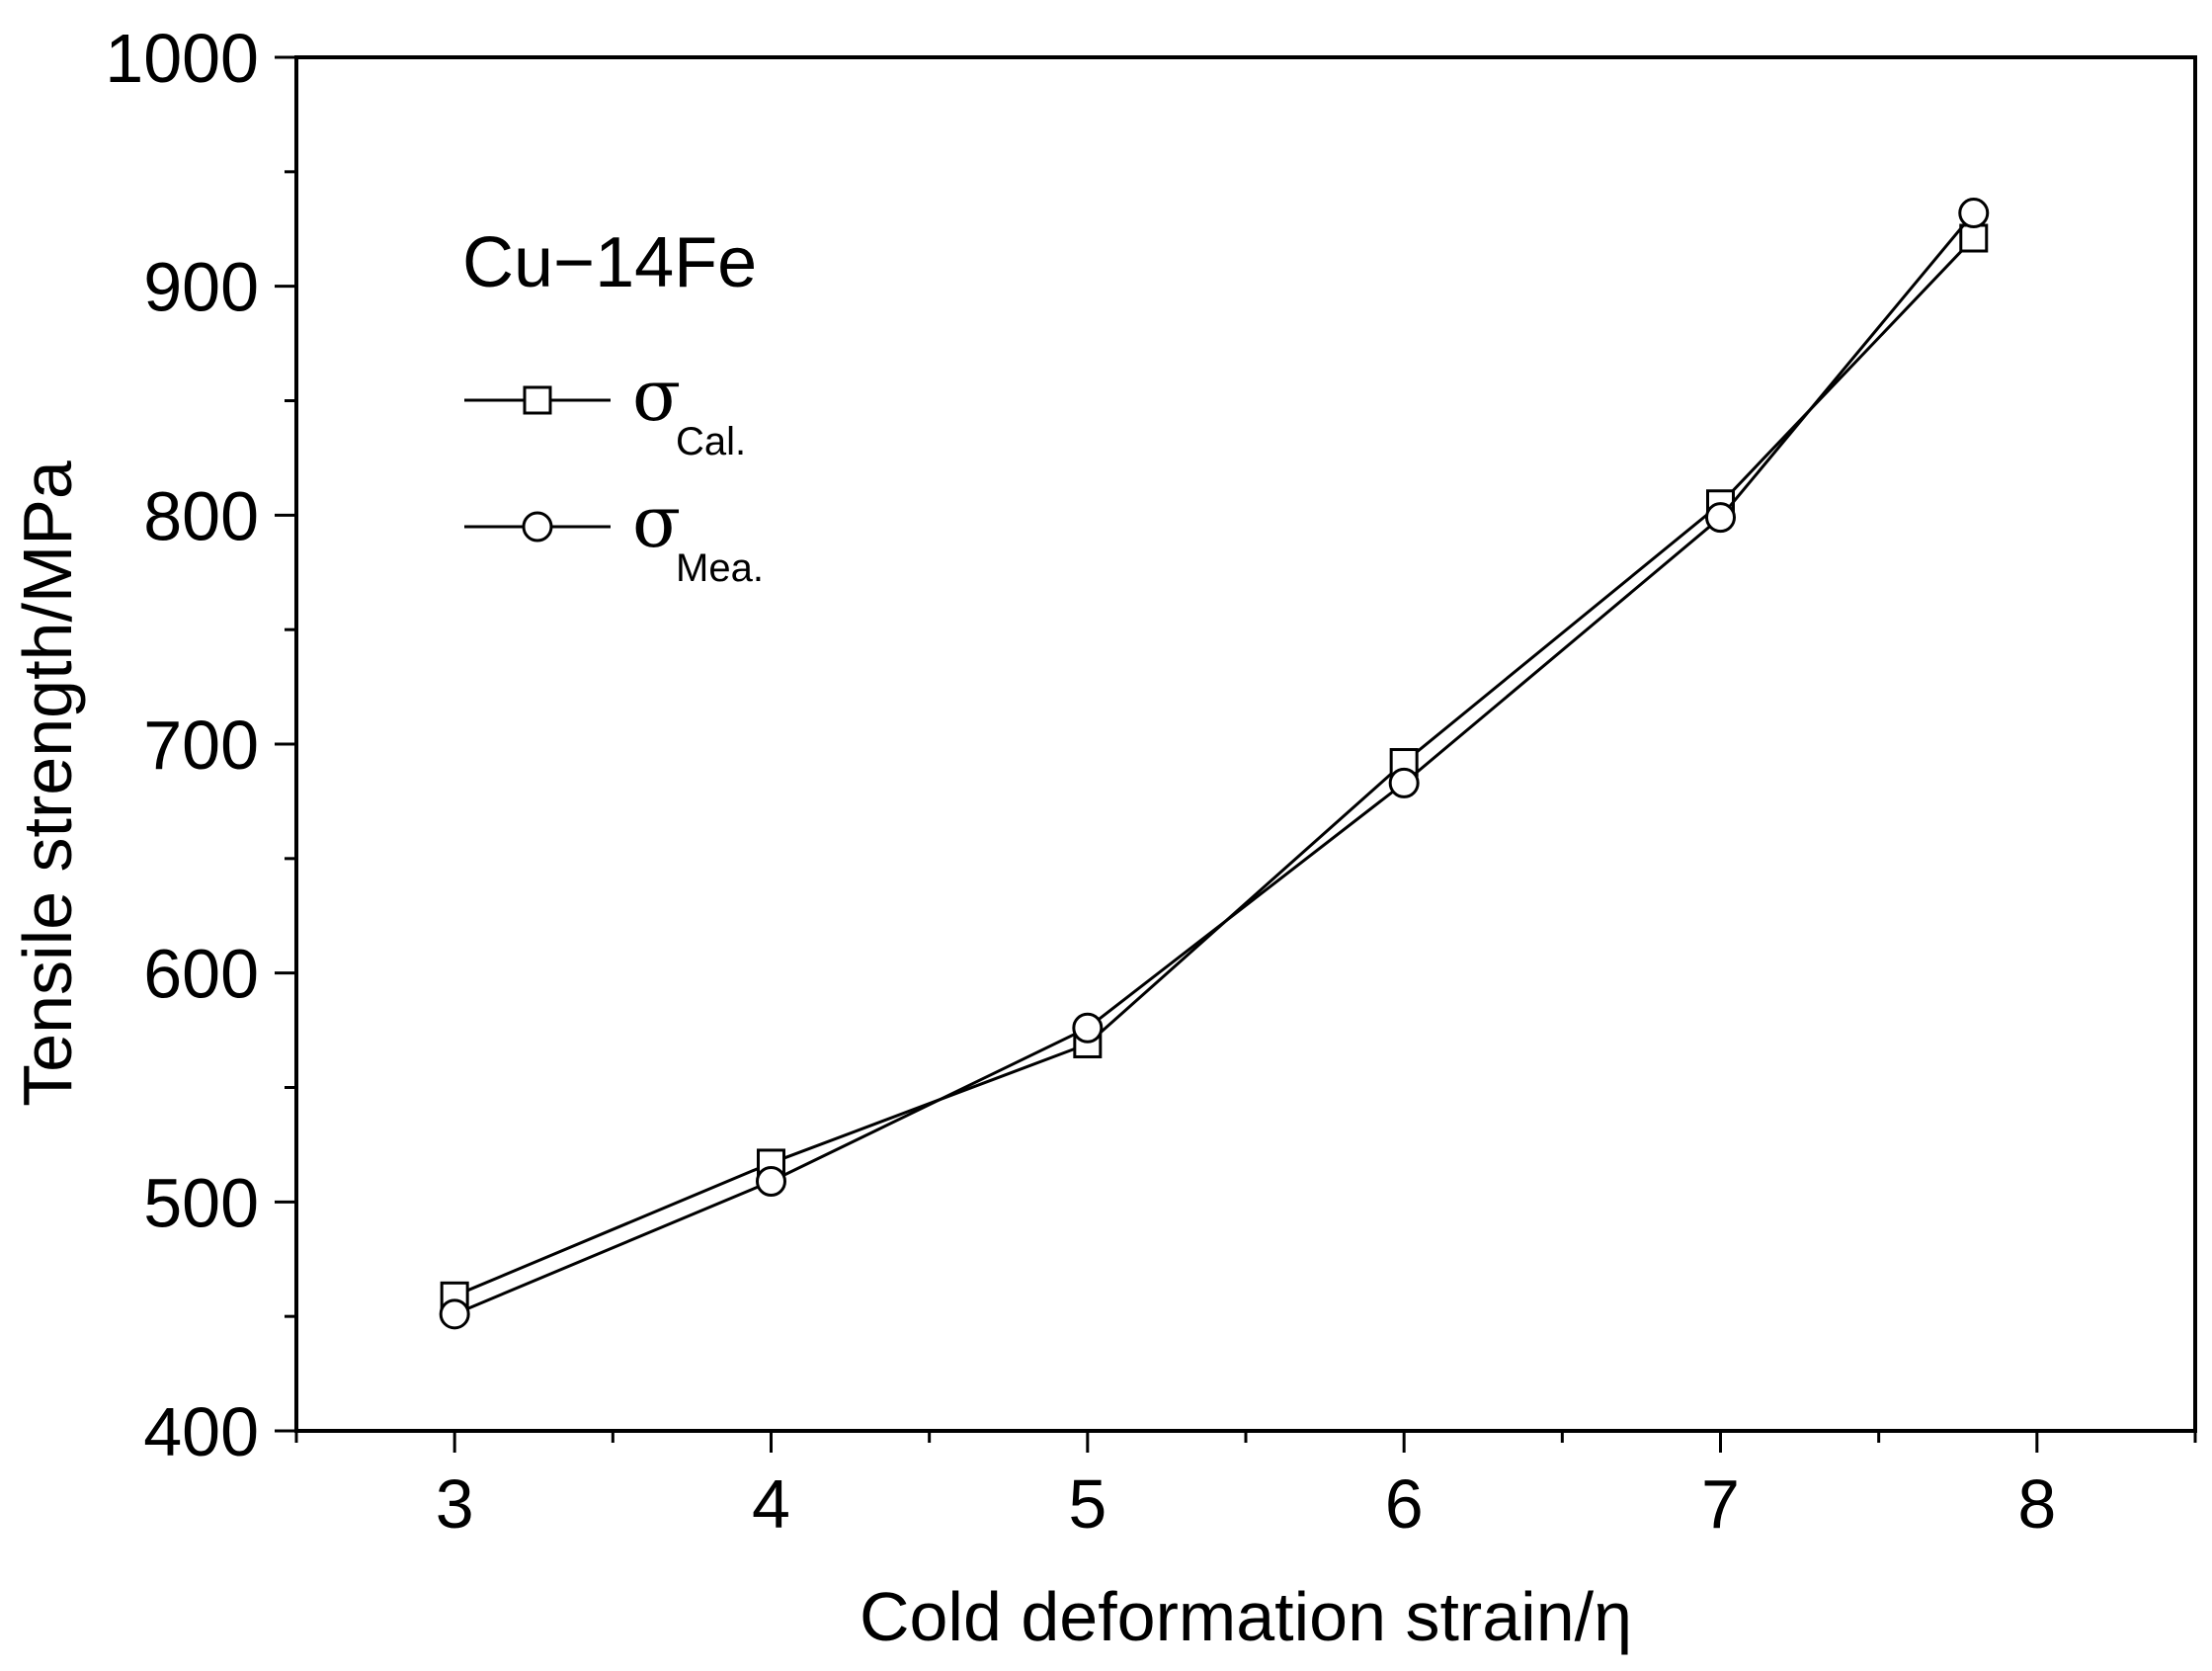  I want to click on x-tick-label: 7, so click(1720, 1504).